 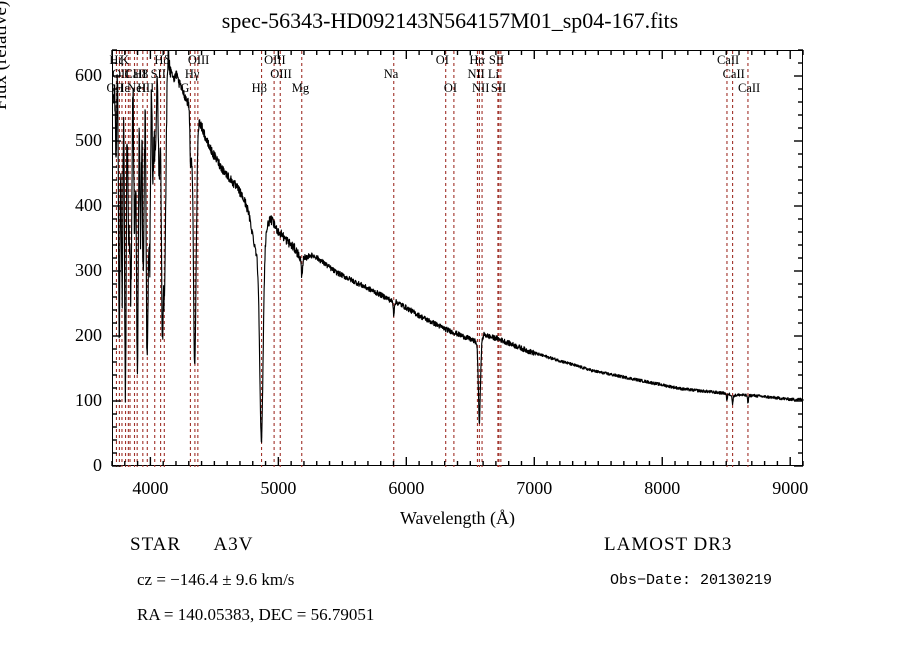 What do you see at coordinates (216, 579) in the screenshot?
I see `redshift-velocity: cz = −146.4 ± 9.6 km/s` at bounding box center [216, 579].